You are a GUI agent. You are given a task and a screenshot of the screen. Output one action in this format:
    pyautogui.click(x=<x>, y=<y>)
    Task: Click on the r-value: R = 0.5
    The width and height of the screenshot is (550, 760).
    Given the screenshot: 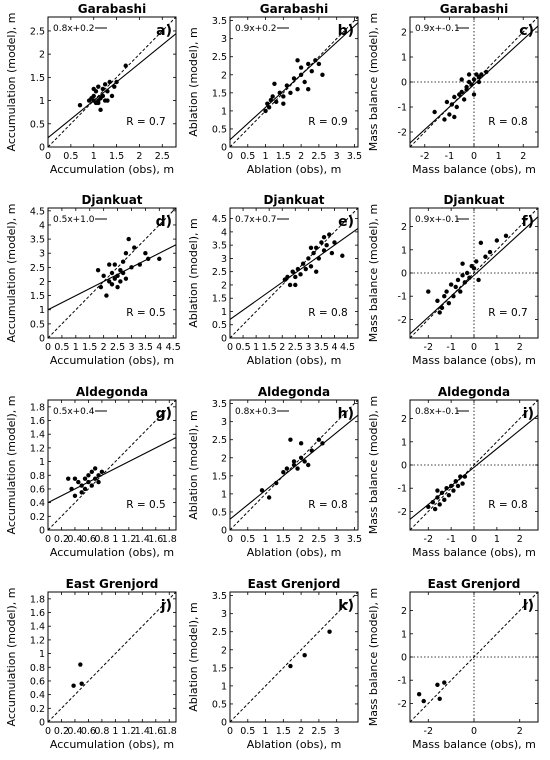 What is the action you would take?
    pyautogui.click(x=145, y=313)
    